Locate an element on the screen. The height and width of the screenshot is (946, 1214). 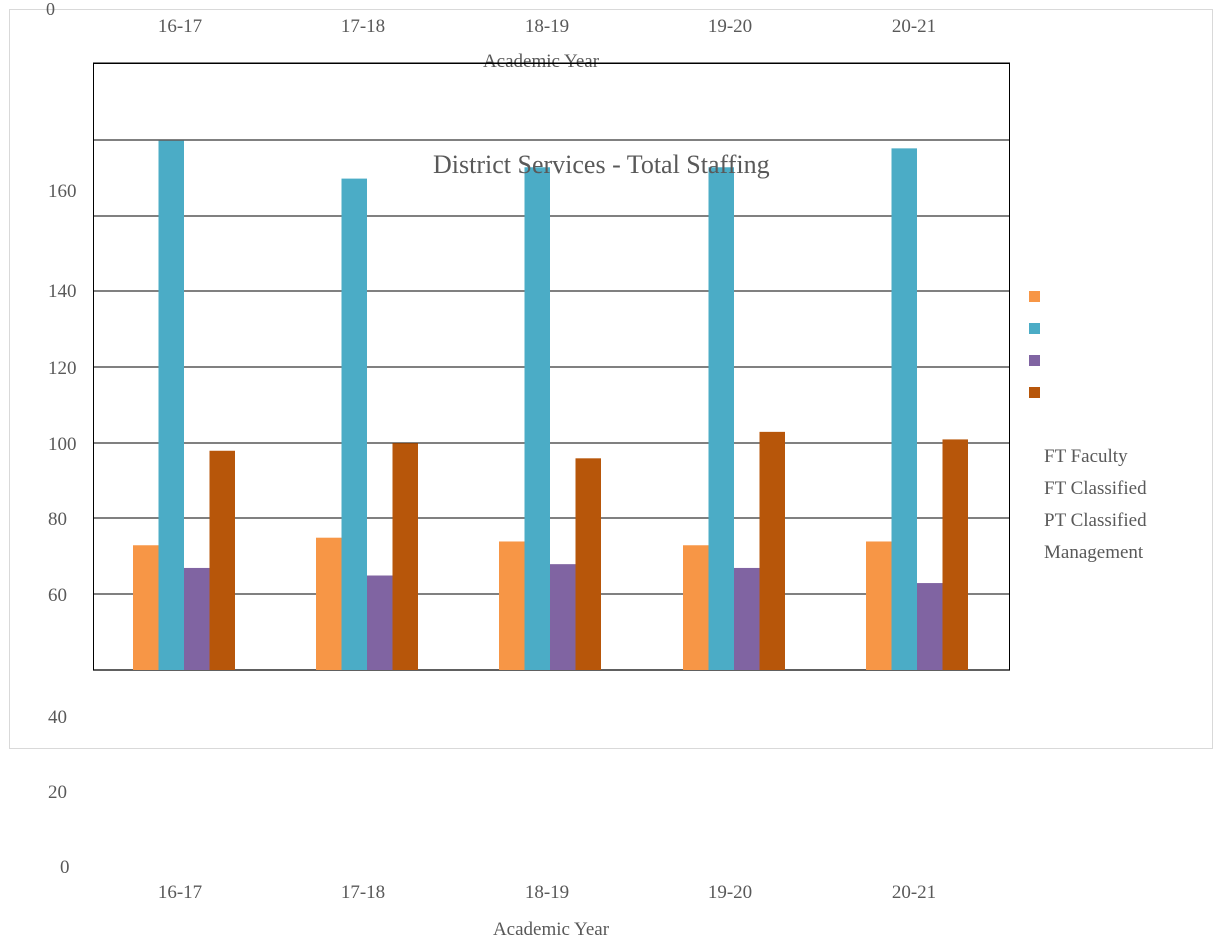
y-tick-label: 160 is located at coordinates (62, 191).